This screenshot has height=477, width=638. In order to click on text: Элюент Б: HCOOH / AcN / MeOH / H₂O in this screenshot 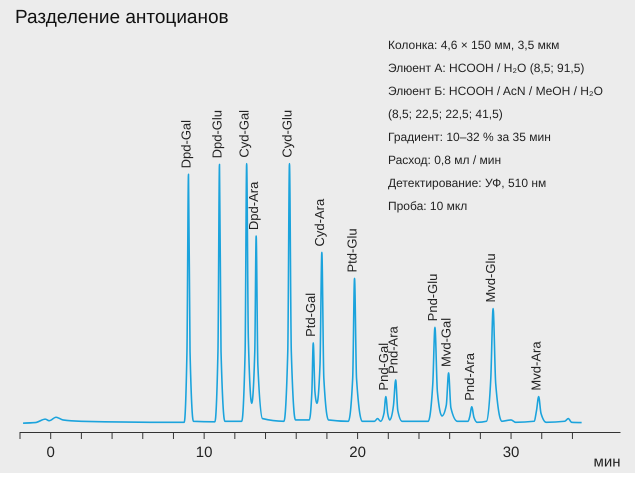, I will do `click(495, 91)`.